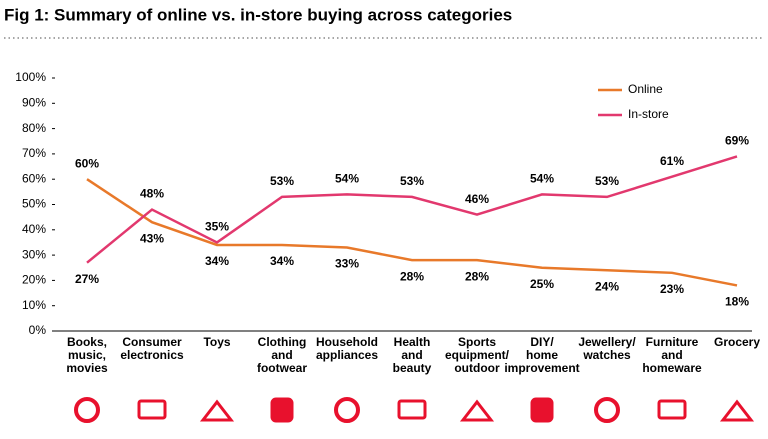  What do you see at coordinates (34, 204) in the screenshot?
I see `y-tick-label: 50%` at bounding box center [34, 204].